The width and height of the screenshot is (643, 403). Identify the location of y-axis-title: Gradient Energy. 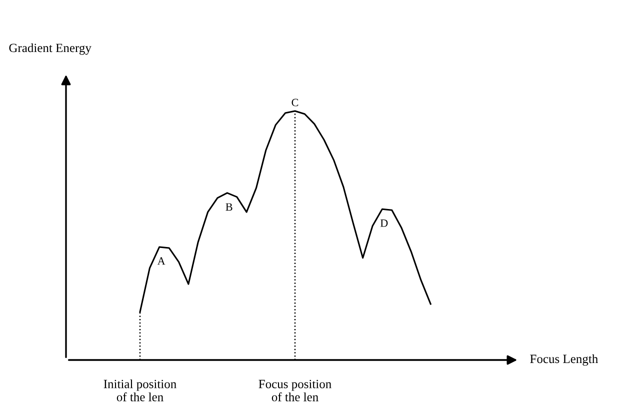
(50, 49).